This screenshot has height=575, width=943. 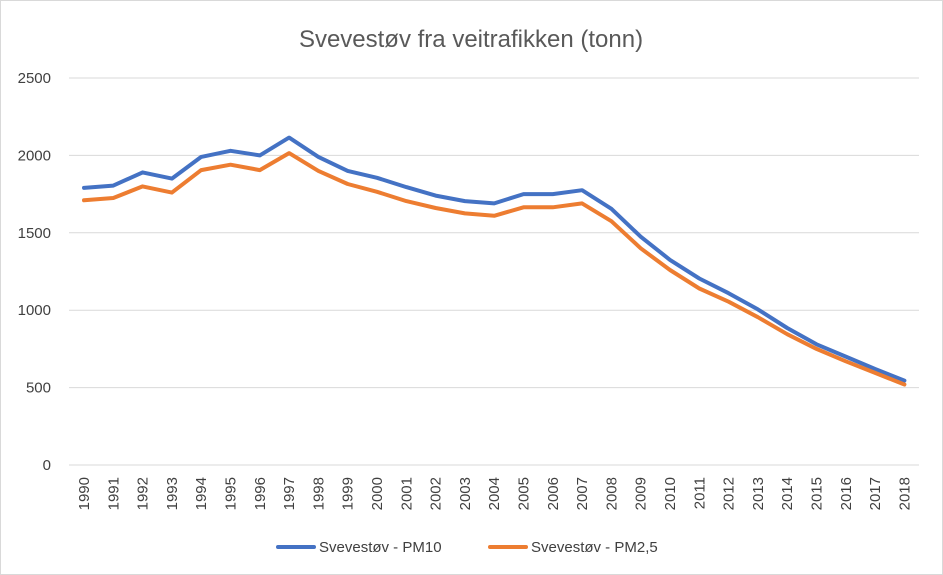 I want to click on x-tick-label: 2004, so click(x=494, y=493).